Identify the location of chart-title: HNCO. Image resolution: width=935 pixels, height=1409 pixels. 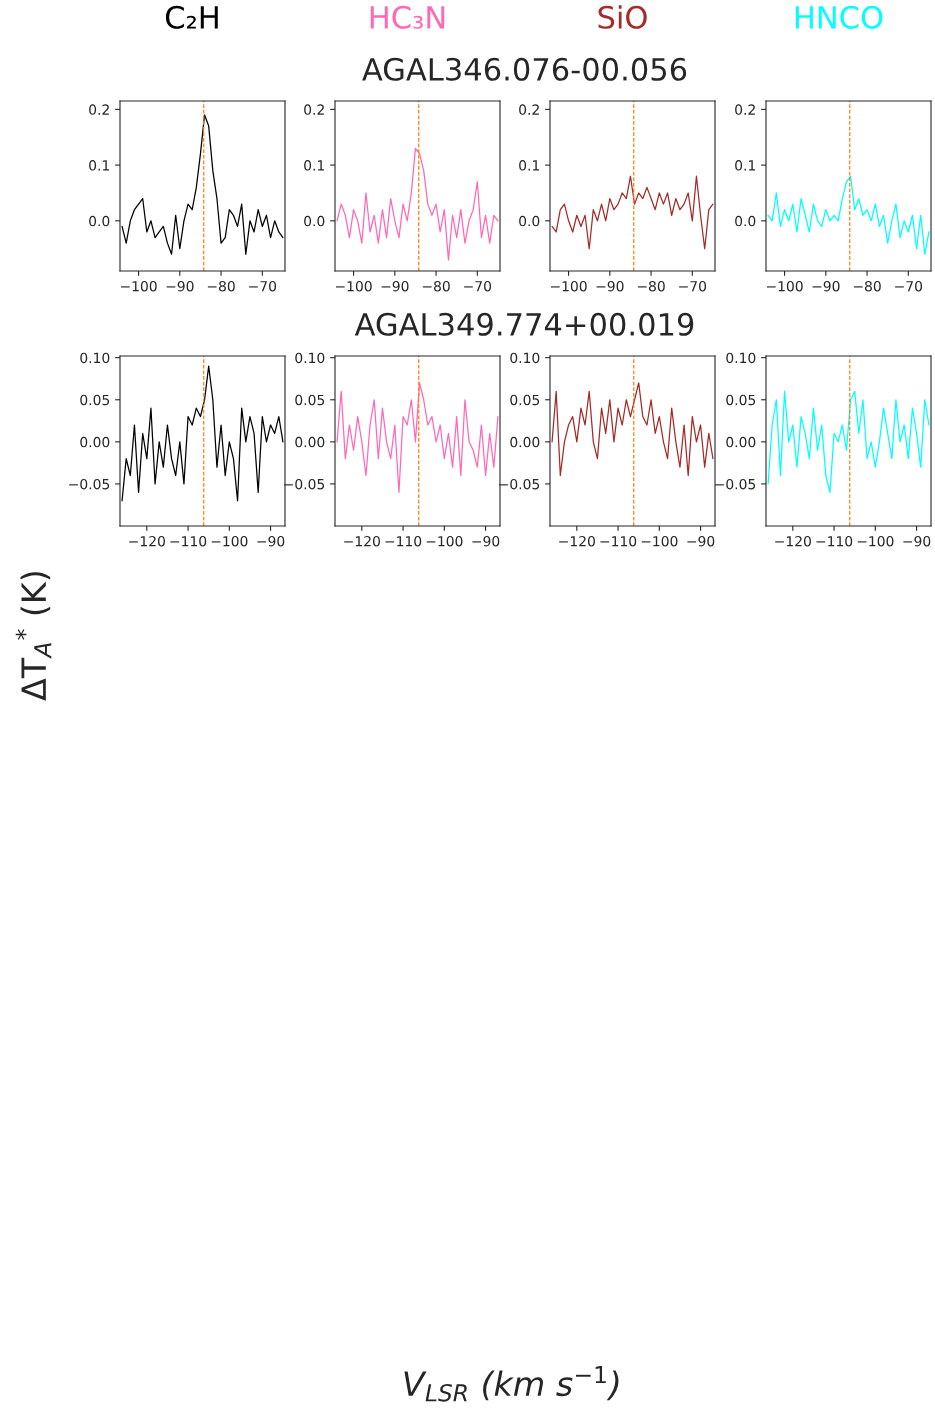
(839, 17).